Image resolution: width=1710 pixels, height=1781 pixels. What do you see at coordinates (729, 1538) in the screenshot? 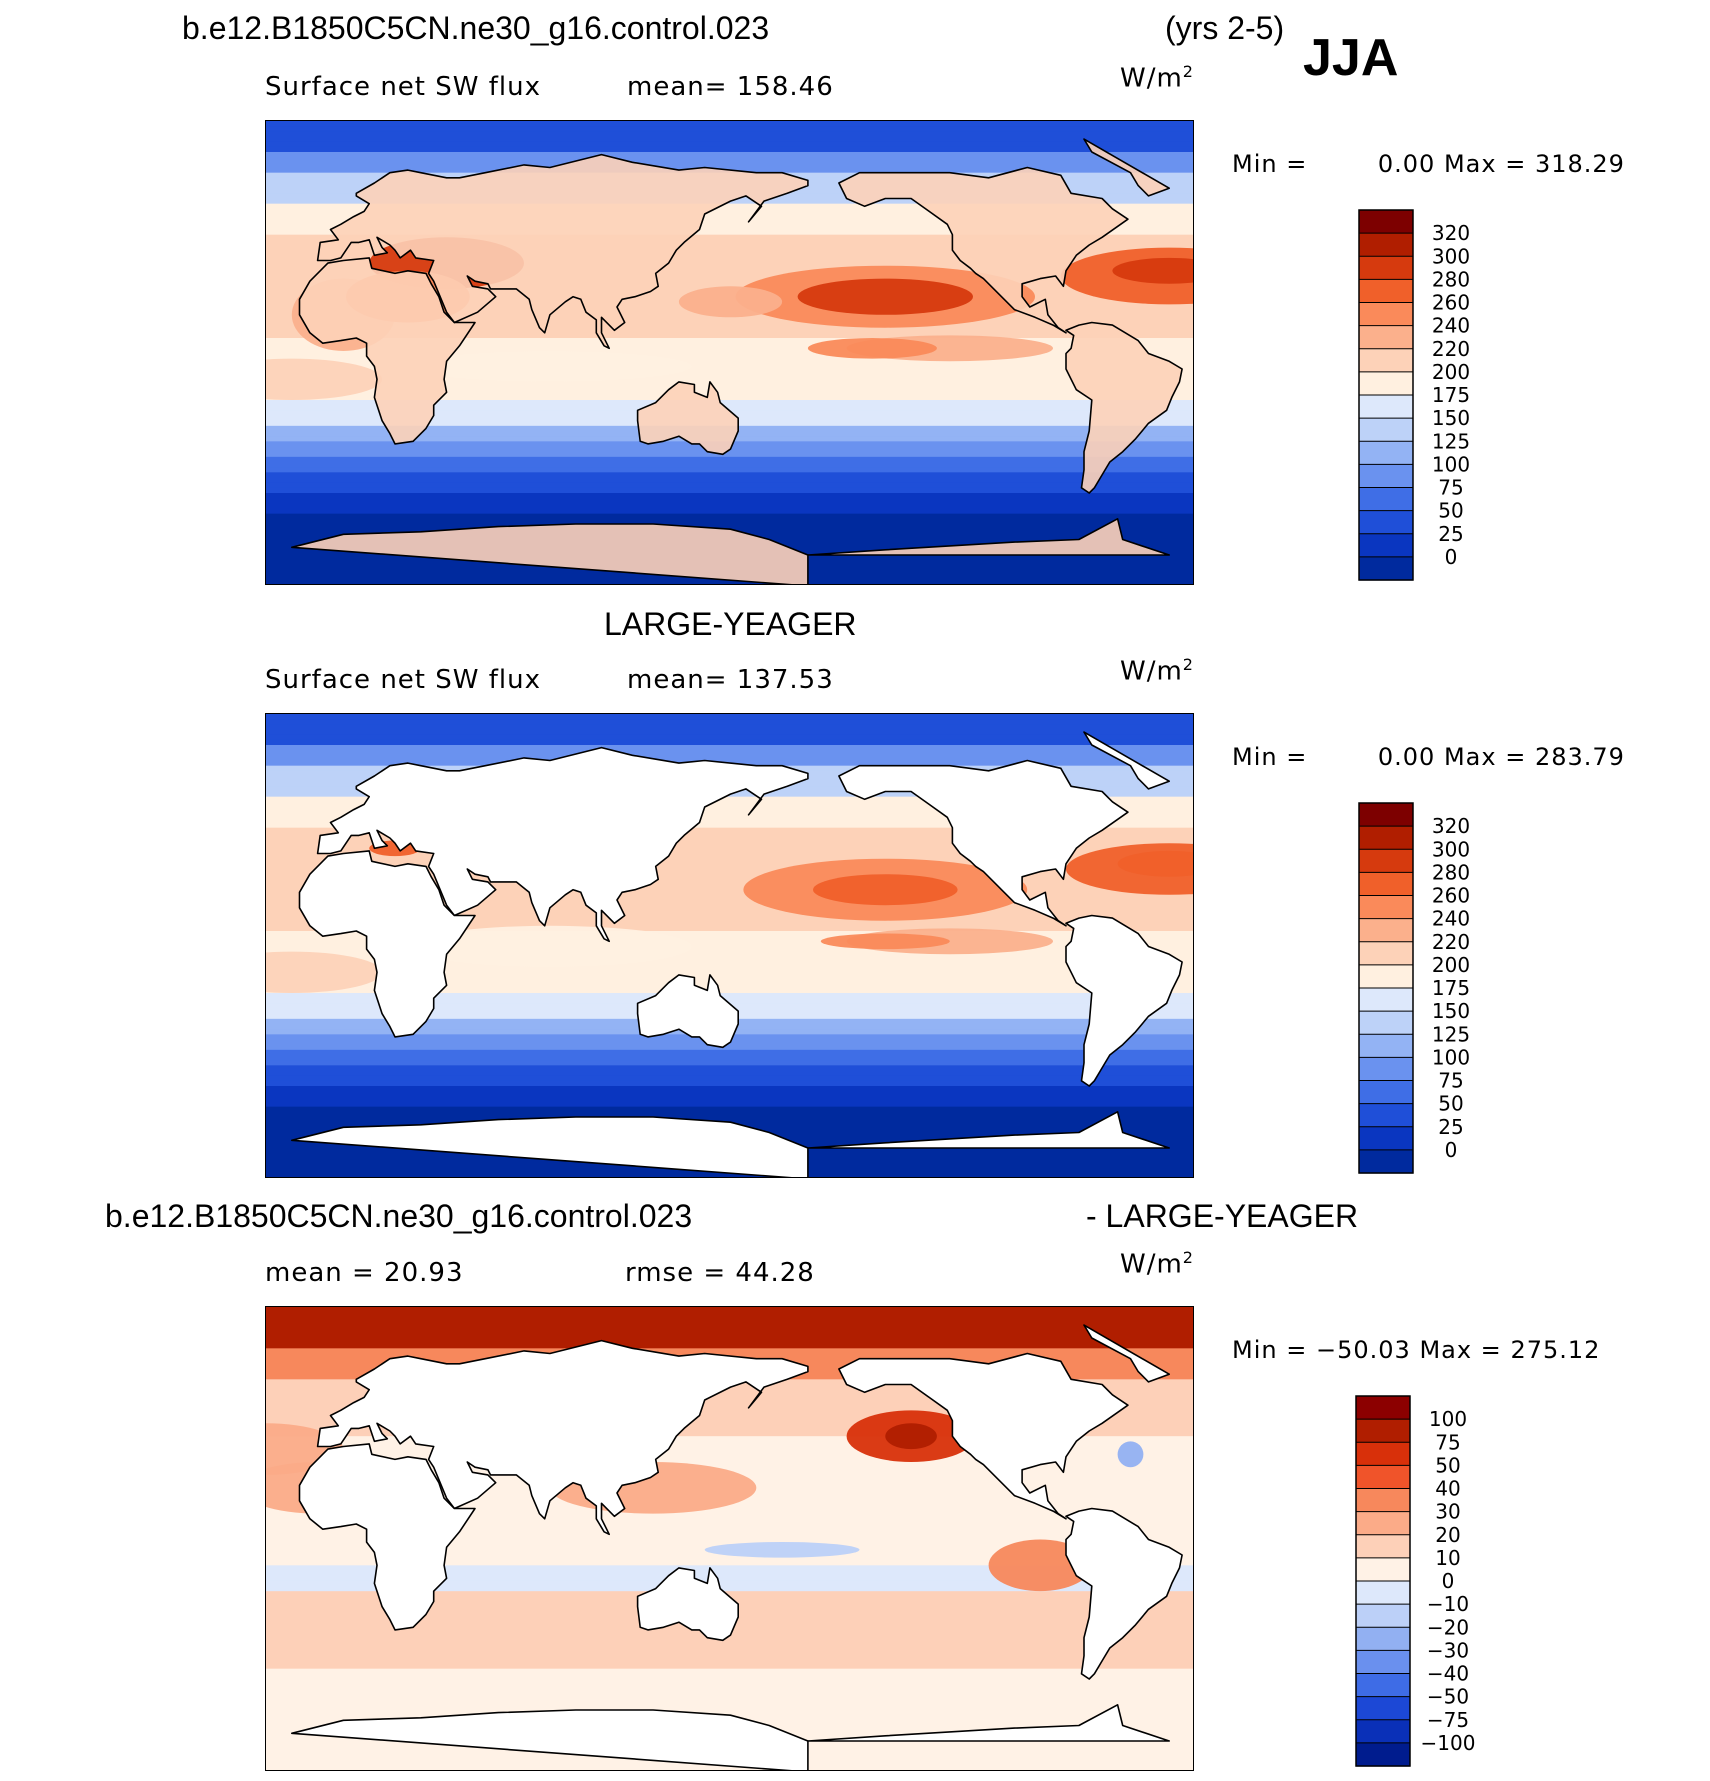
I see `panel3-map-svg` at bounding box center [729, 1538].